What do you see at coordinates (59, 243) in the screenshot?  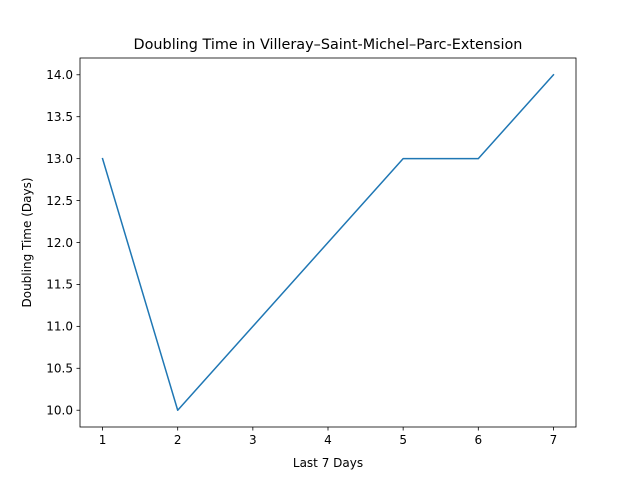 I see `y-tick-label: 12.0` at bounding box center [59, 243].